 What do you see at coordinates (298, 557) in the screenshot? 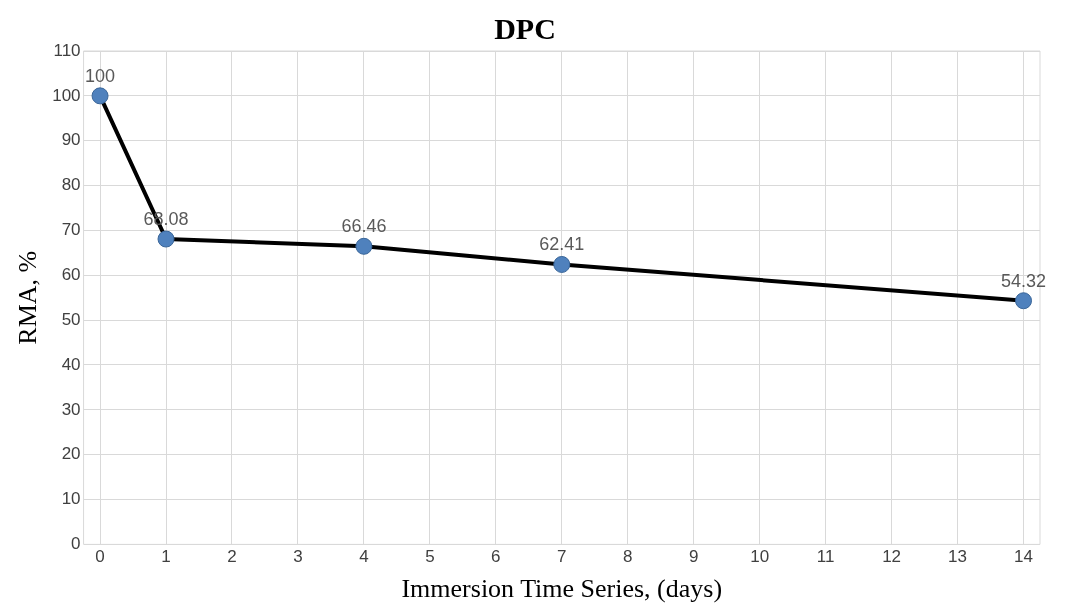
I see `x-tick-label: 3` at bounding box center [298, 557].